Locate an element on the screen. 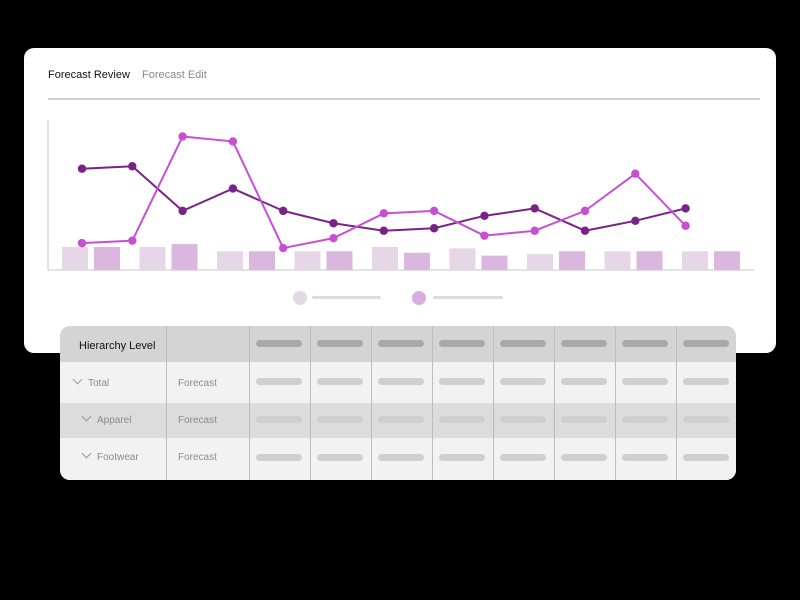 This screenshot has height=600, width=800. tab-bar: Forecast Review Forecast Edit is located at coordinates (404, 84).